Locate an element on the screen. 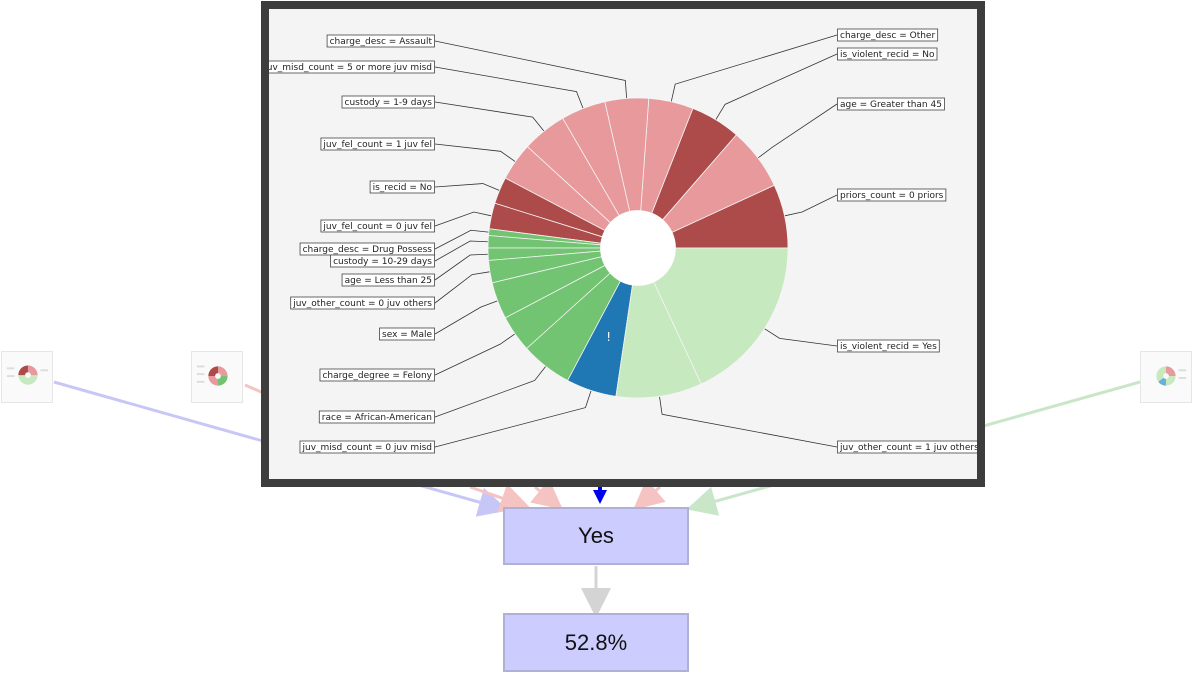  segment-label: charge_degree = Felony is located at coordinates (377, 375).